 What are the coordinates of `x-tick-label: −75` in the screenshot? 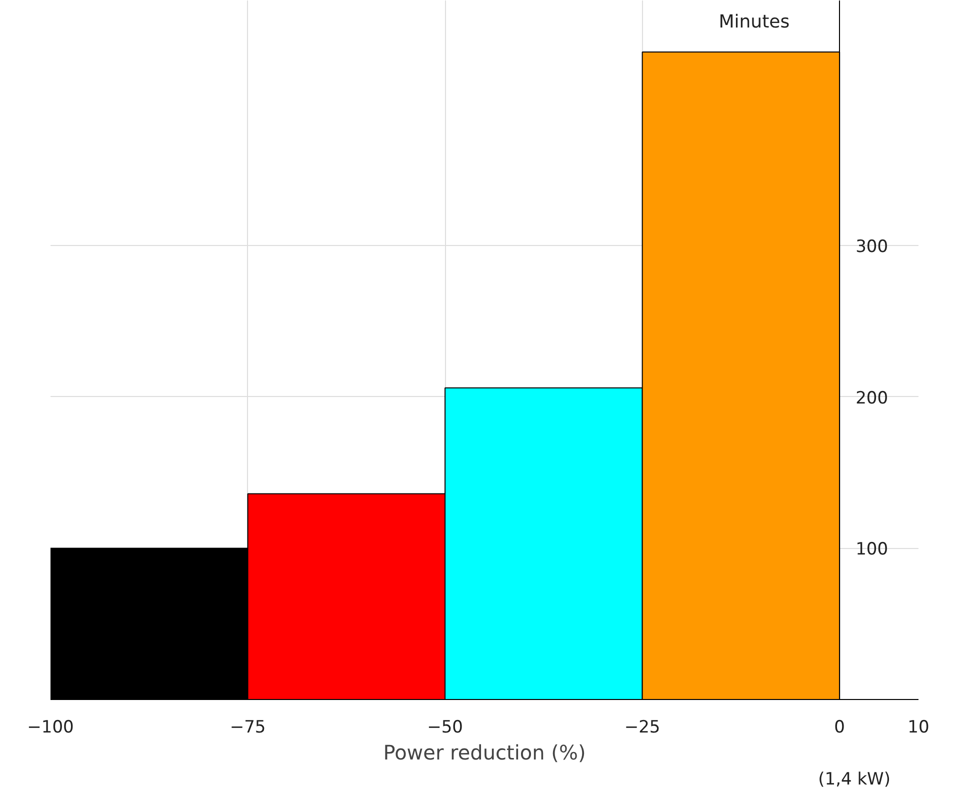 It's located at (248, 728).